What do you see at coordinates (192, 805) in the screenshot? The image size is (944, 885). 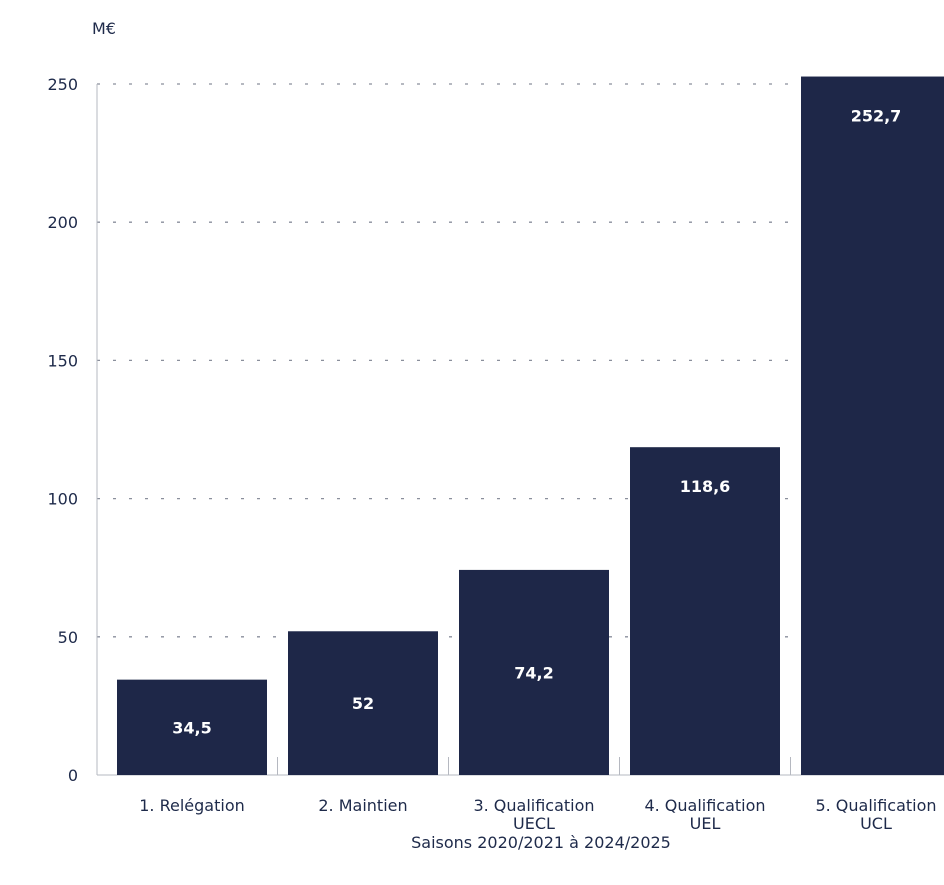 I see `x-category-label-1-line-1: 1. Relégation` at bounding box center [192, 805].